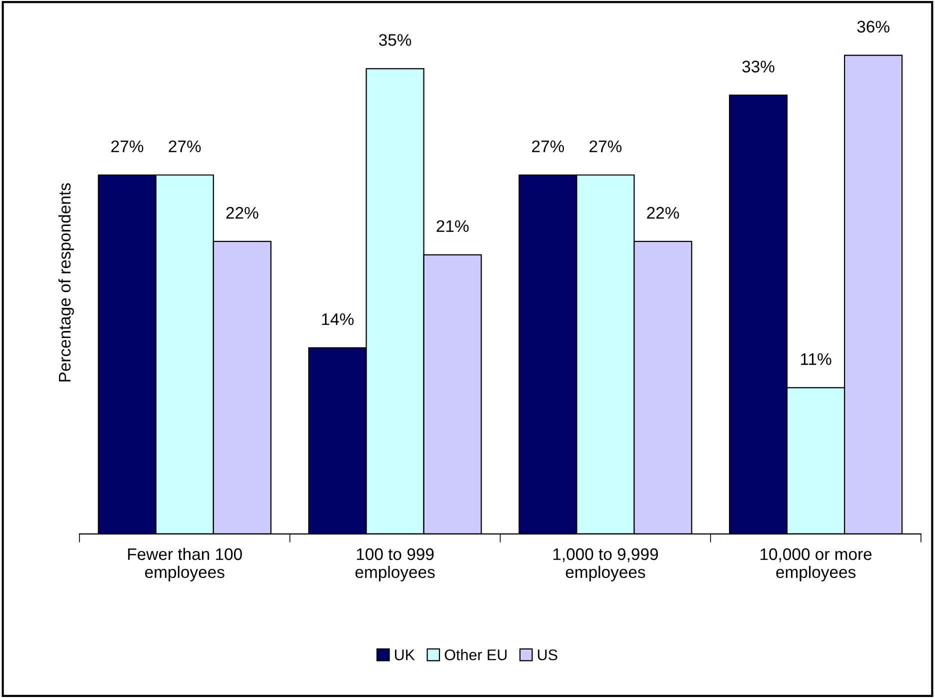  What do you see at coordinates (816, 565) in the screenshot?
I see `x-tick-label: 10,000 or more employees` at bounding box center [816, 565].